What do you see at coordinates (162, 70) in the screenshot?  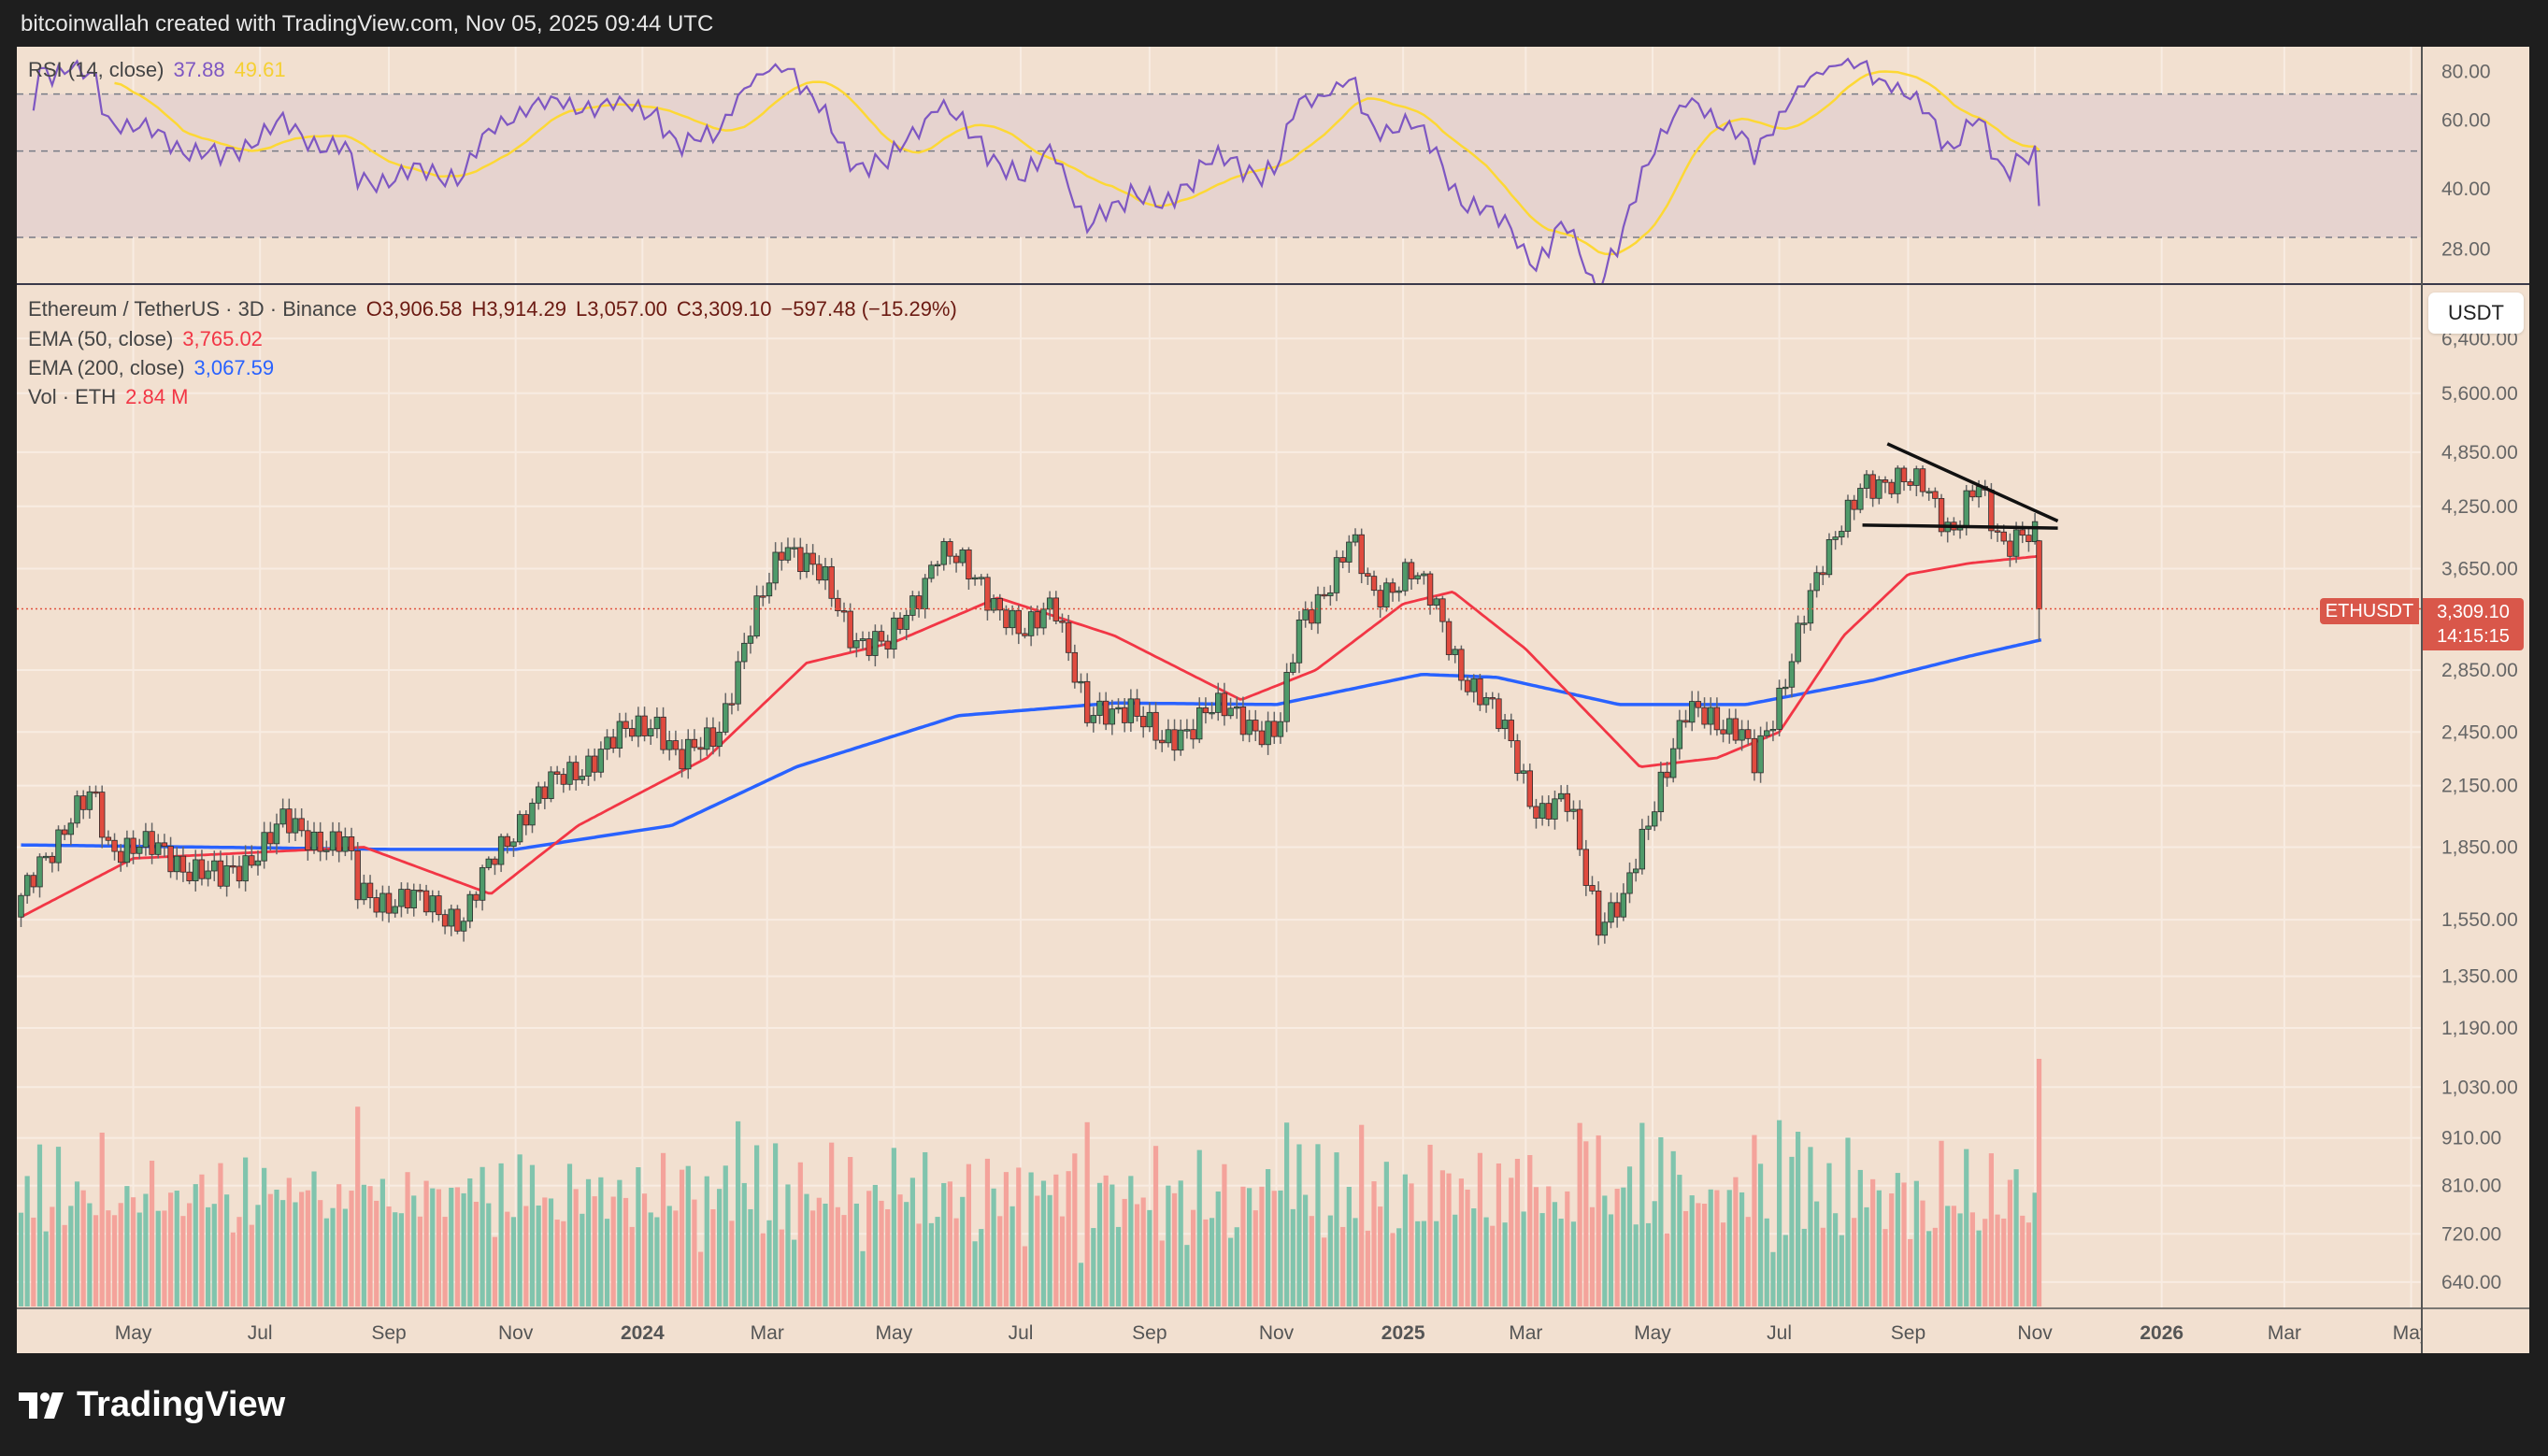 I see `rsi-legend: RSI (14, close) 37.88 49.61` at bounding box center [162, 70].